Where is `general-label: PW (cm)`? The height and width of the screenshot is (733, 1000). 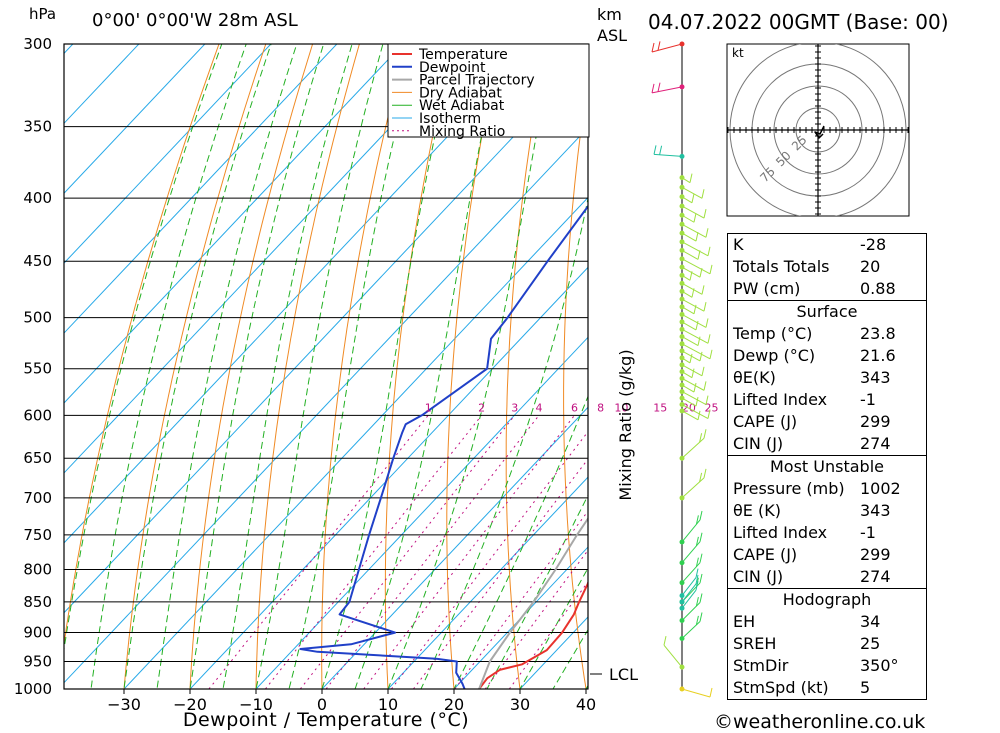 general-label: PW (cm) is located at coordinates (767, 288).